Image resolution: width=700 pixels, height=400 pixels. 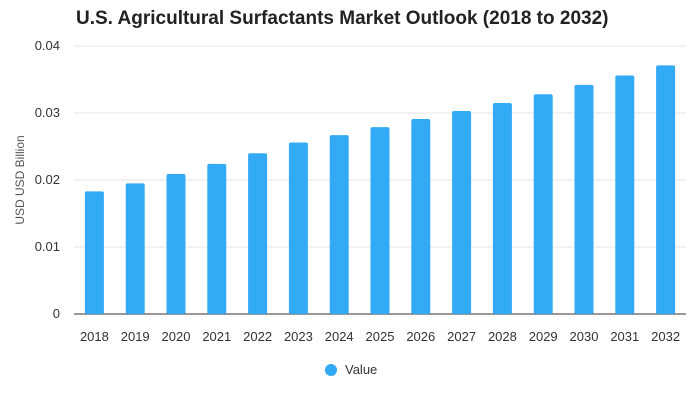 I want to click on legend: Value, so click(x=351, y=369).